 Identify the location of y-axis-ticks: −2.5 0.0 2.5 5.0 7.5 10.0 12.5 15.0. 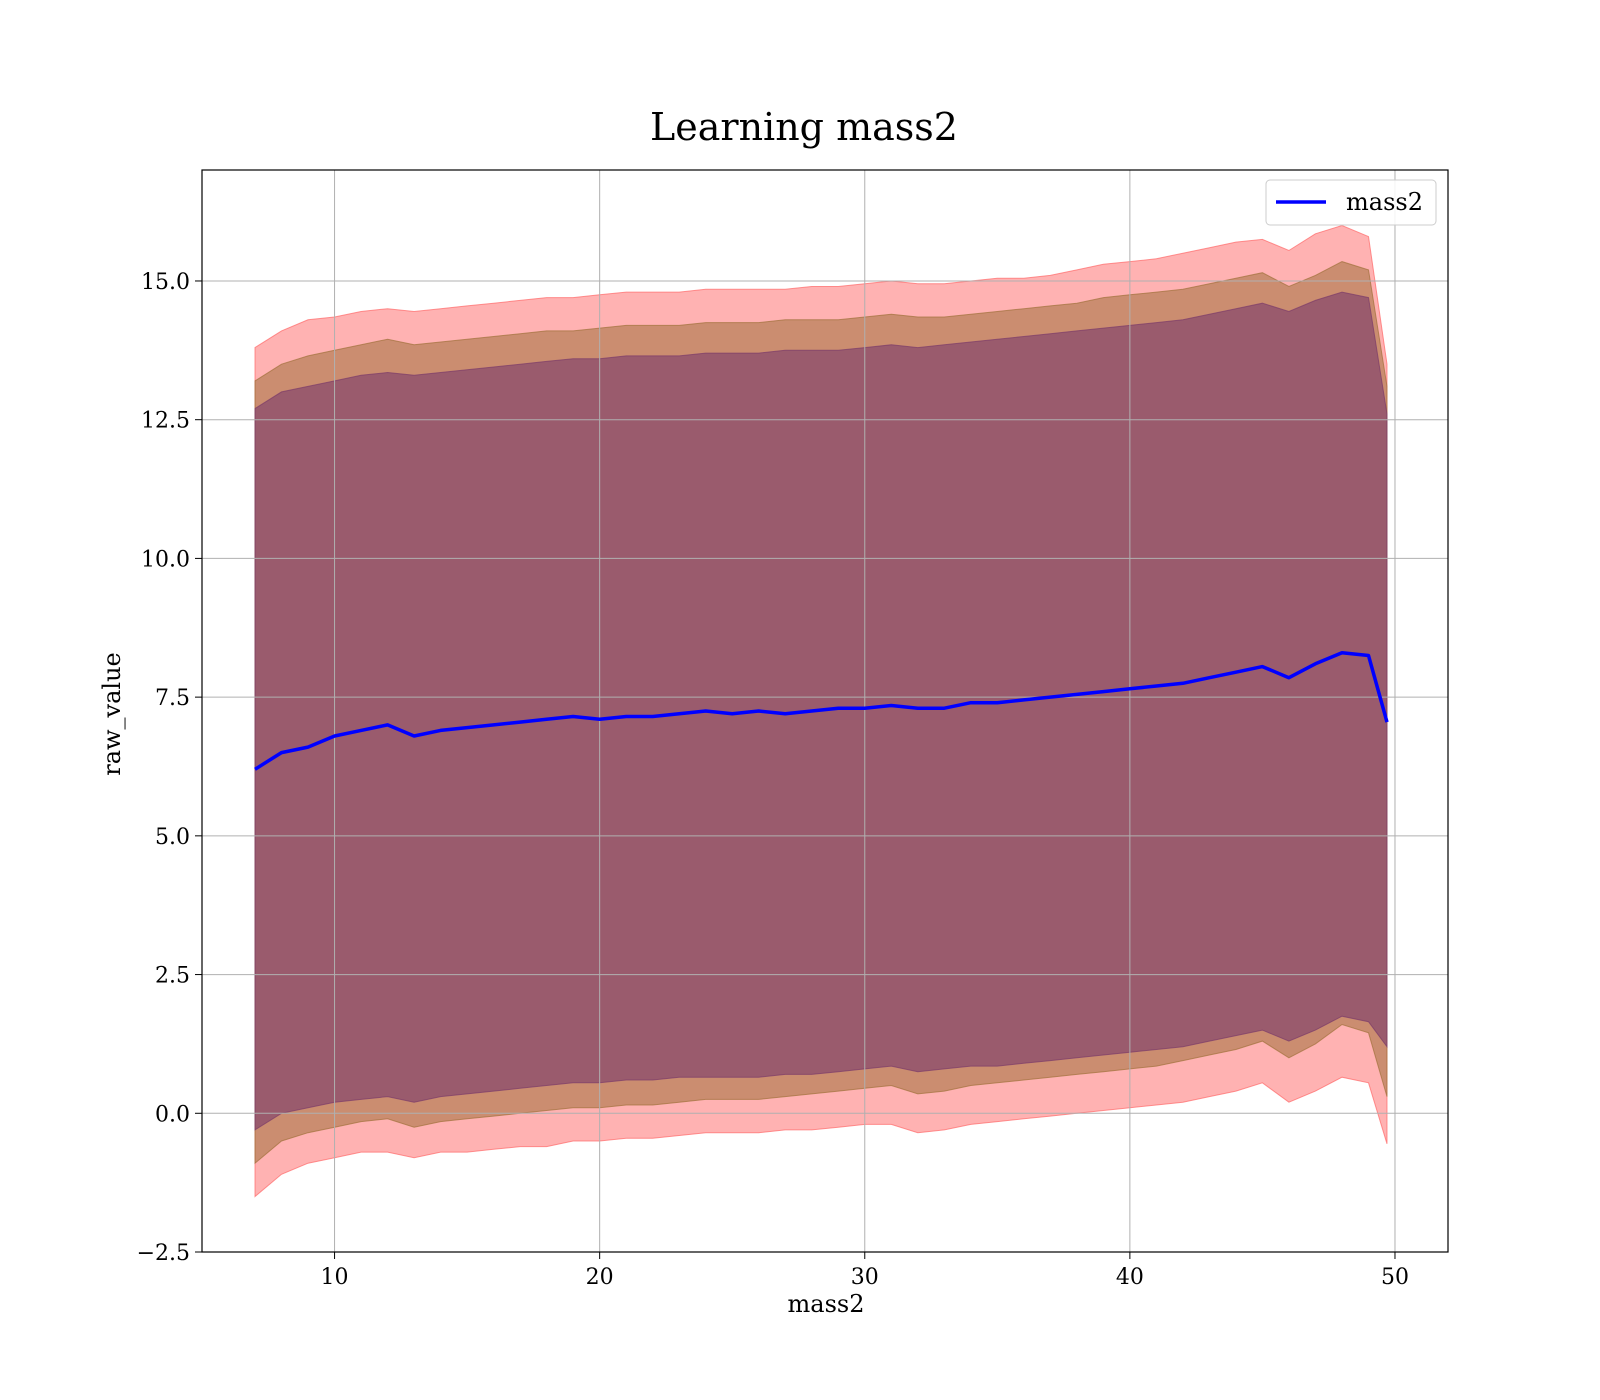
(169, 768).